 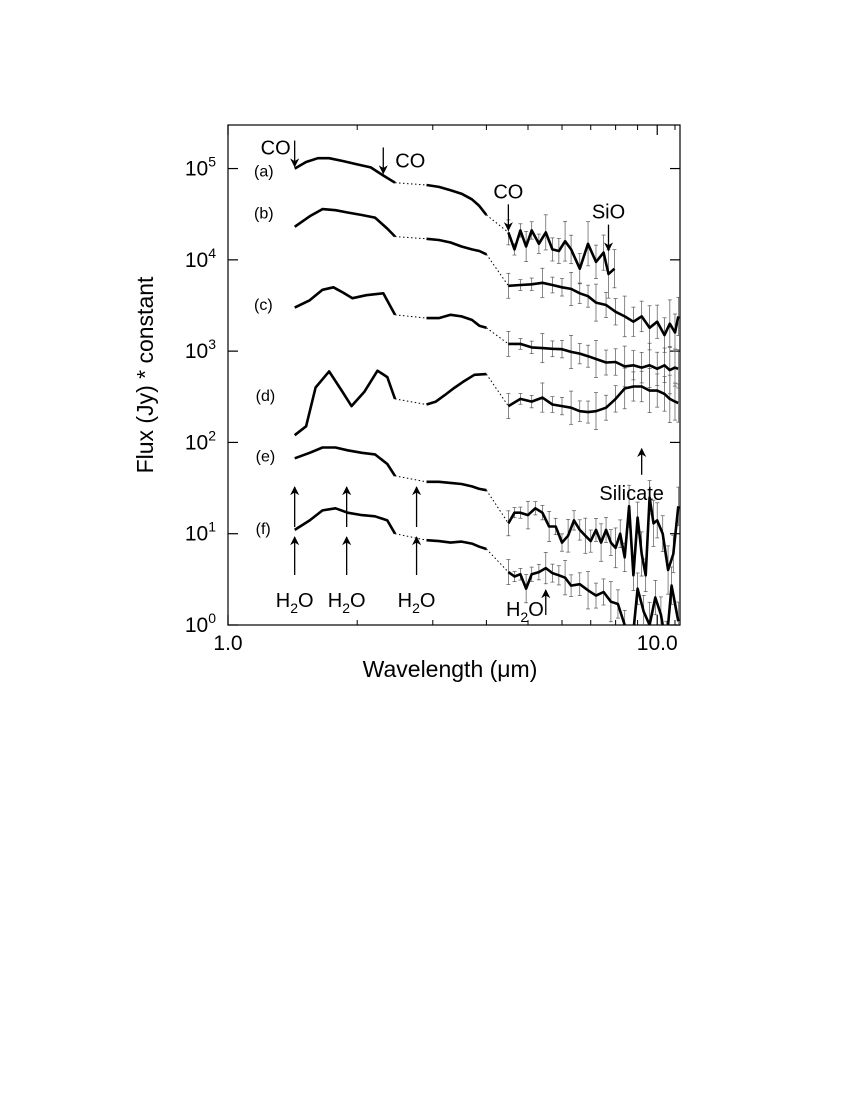 I want to click on series-label-1: (b), so click(x=264, y=214).